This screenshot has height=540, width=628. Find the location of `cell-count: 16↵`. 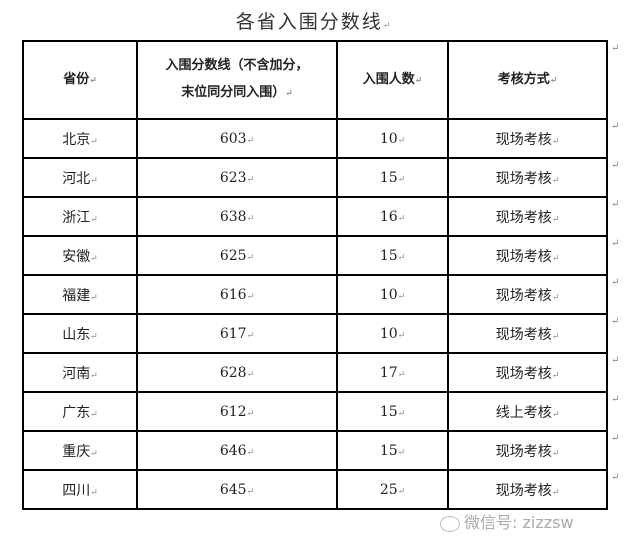

cell-count: 16↵ is located at coordinates (392, 216).